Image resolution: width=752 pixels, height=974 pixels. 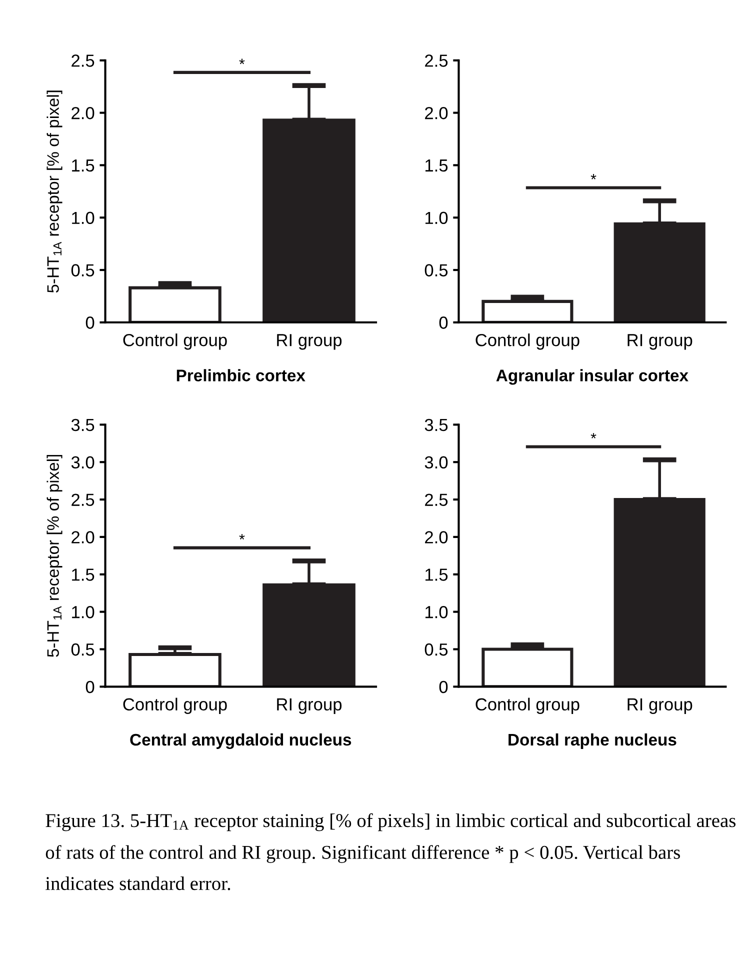 I want to click on caption: Figure 13. 5-HT$_{1A}$ receptor staining [% of pixels] in limbic cortical and subcortical areas of rats of the control and RI group. Significant difference * p < 0.05. Vertical bars indicates standard error., so click(x=391, y=851).